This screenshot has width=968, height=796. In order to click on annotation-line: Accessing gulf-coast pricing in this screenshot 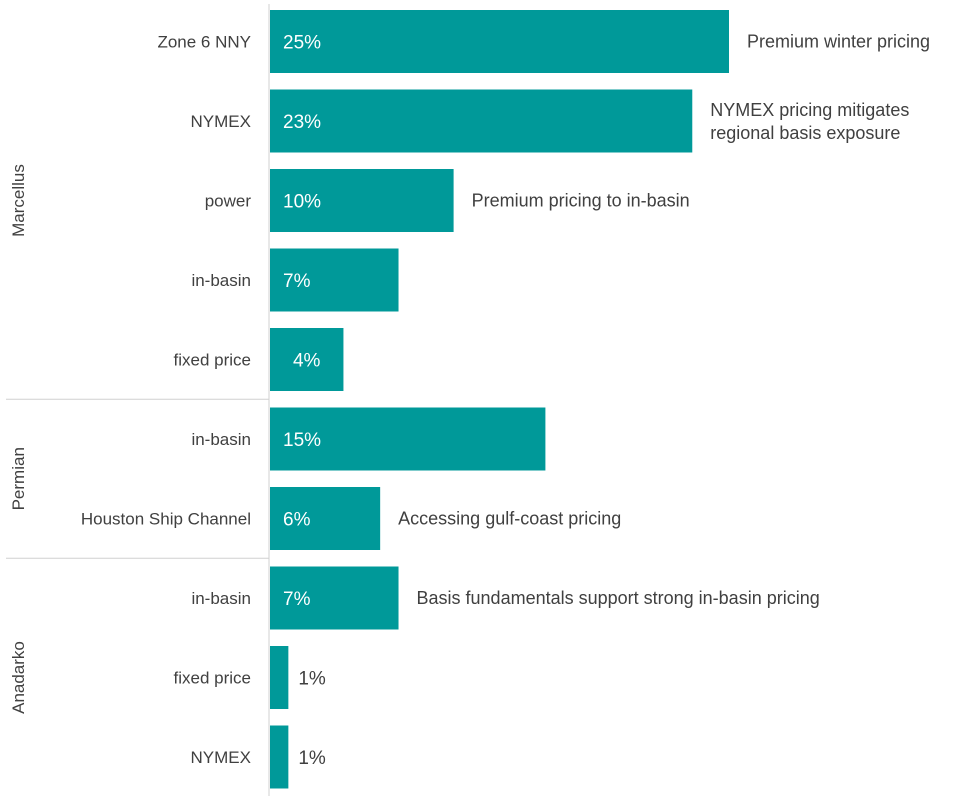, I will do `click(509, 519)`.